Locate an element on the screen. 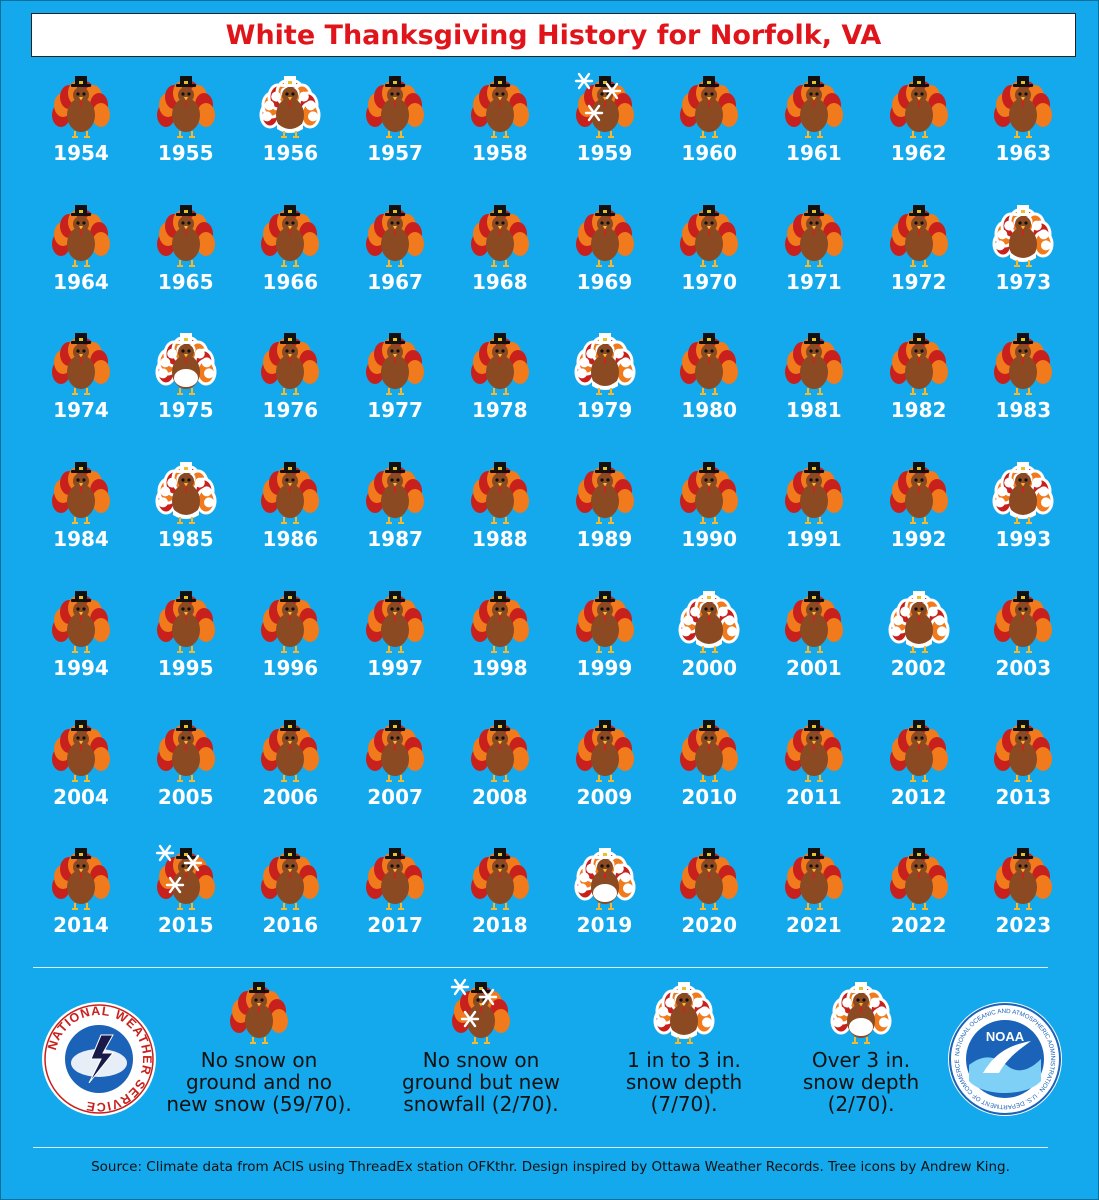  year-cell: 1982 is located at coordinates (919, 386).